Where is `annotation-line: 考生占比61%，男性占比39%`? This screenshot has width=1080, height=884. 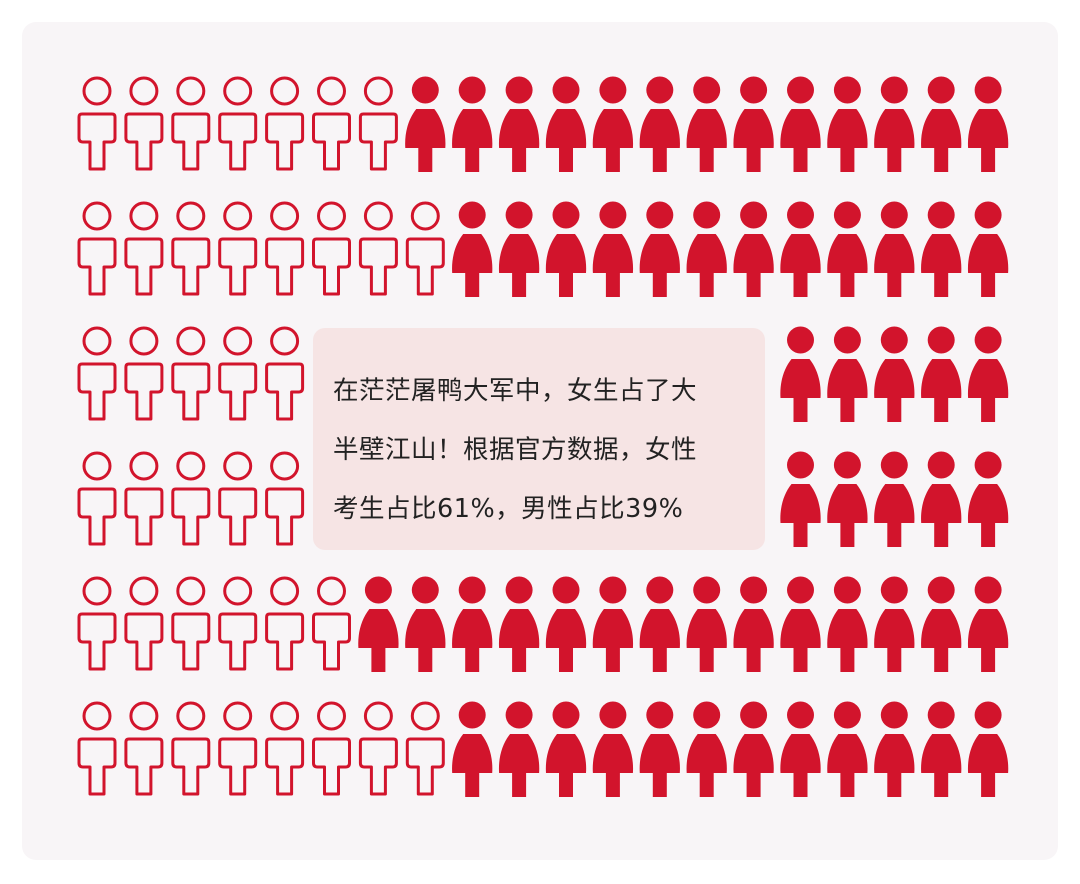
annotation-line: 考生占比61%，男性占比39% is located at coordinates (508, 509).